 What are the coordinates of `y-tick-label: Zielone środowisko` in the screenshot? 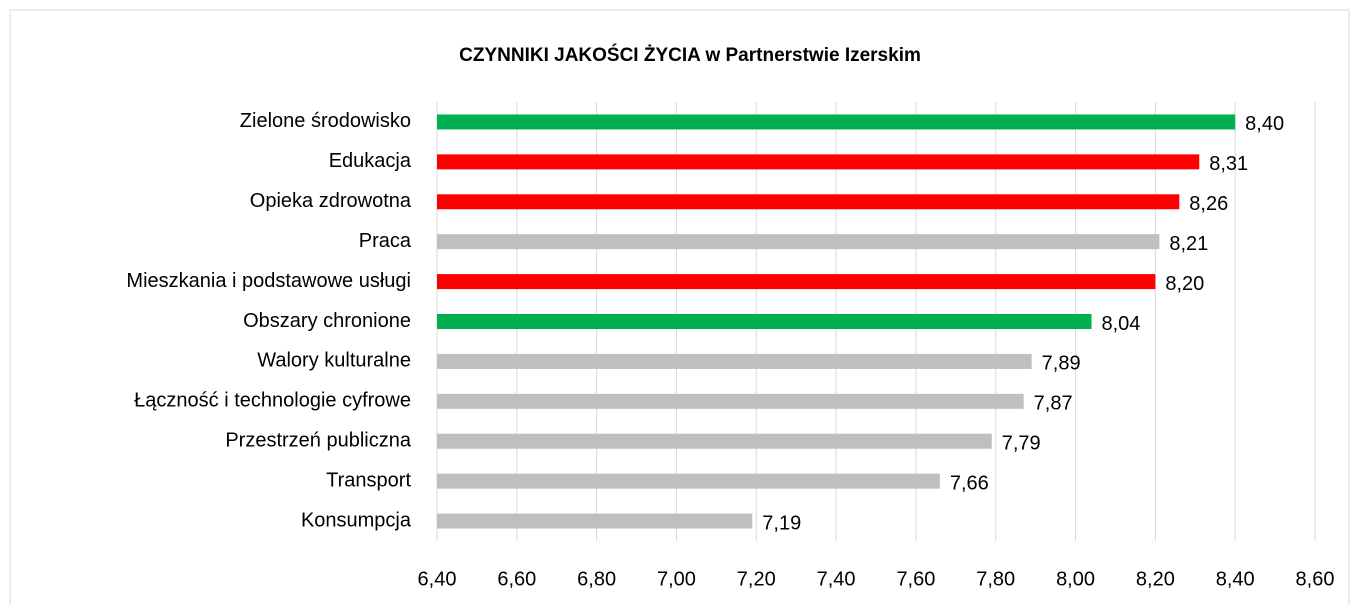 It's located at (325, 121).